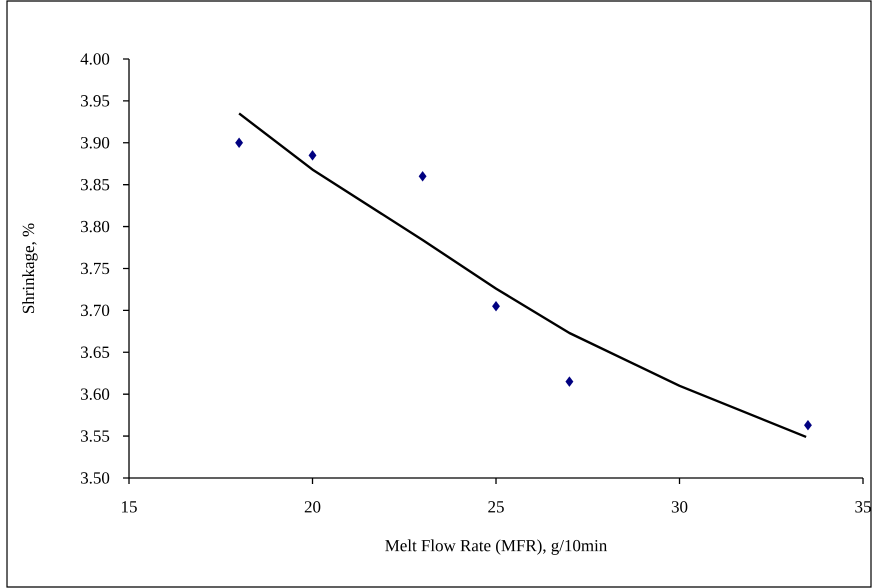  I want to click on y-tick-label: 3.80, so click(95, 226).